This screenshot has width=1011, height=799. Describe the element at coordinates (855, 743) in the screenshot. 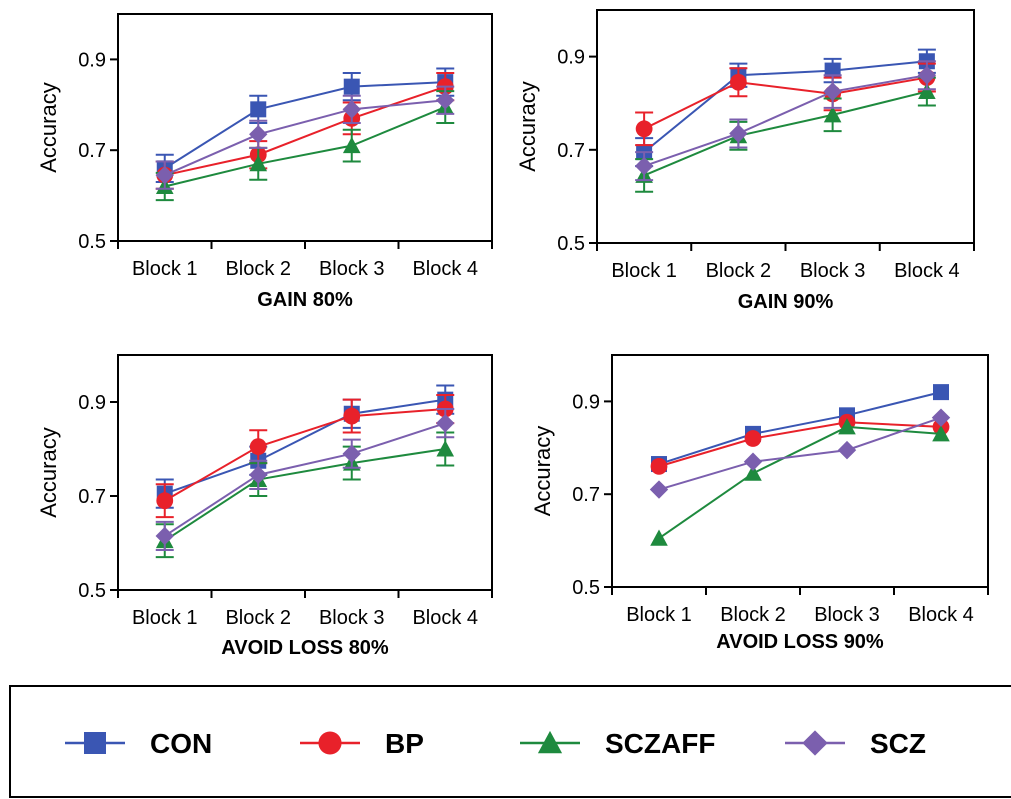

I see `legend-item-scz: SCZ` at that location.